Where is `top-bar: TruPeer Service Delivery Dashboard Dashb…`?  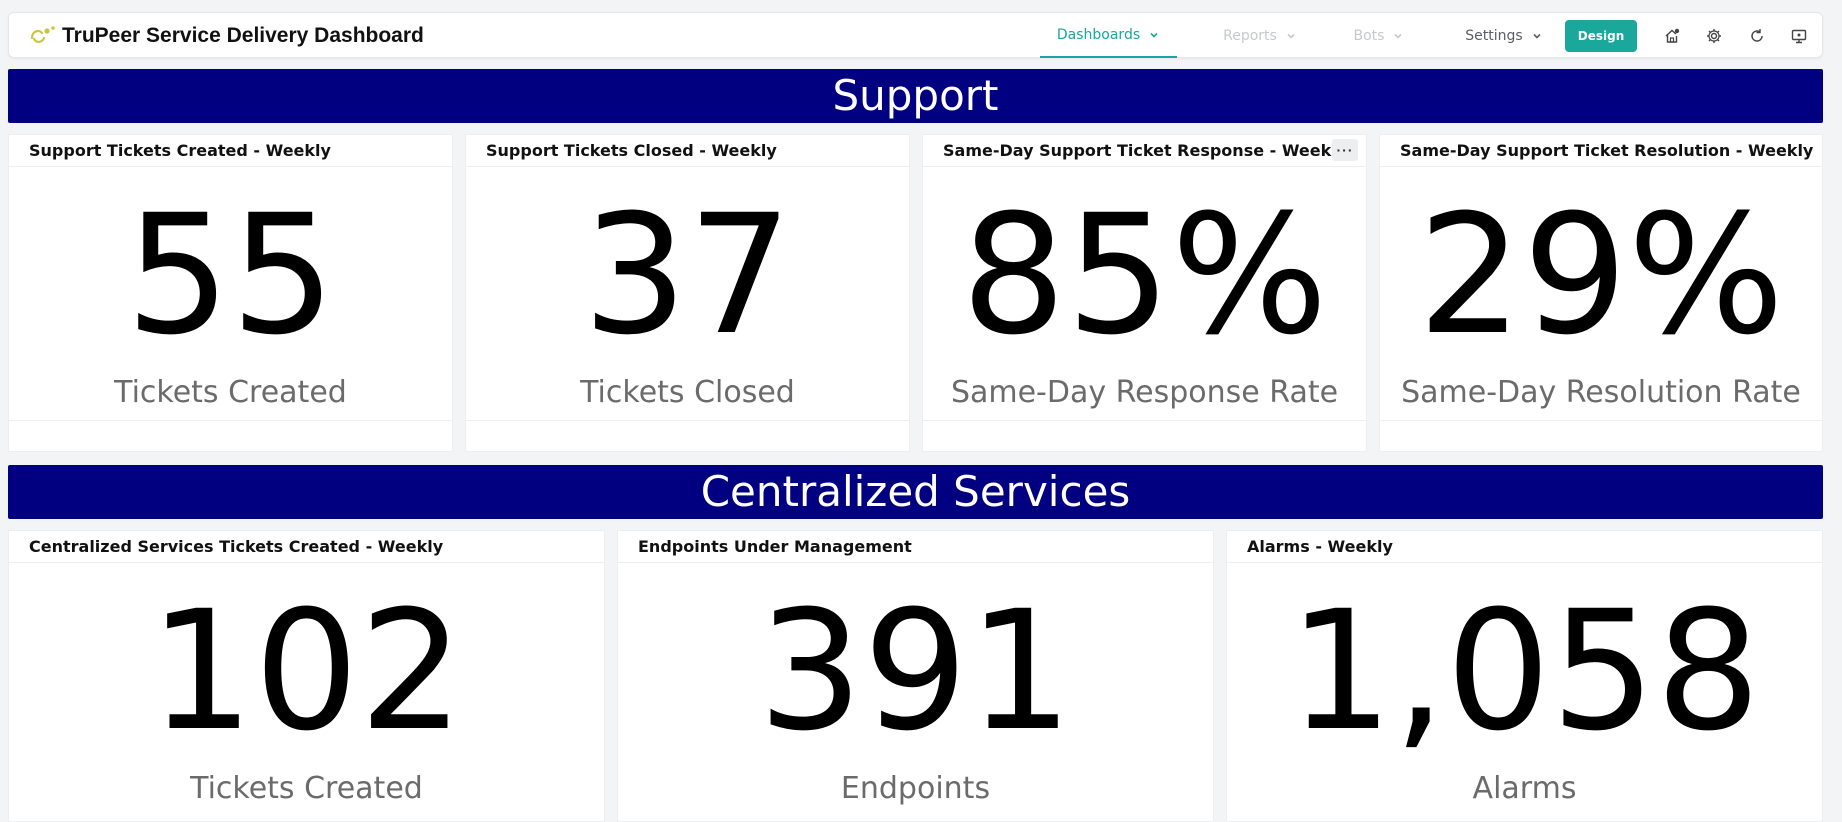 top-bar: TruPeer Service Delivery Dashboard Dashb… is located at coordinates (915, 35).